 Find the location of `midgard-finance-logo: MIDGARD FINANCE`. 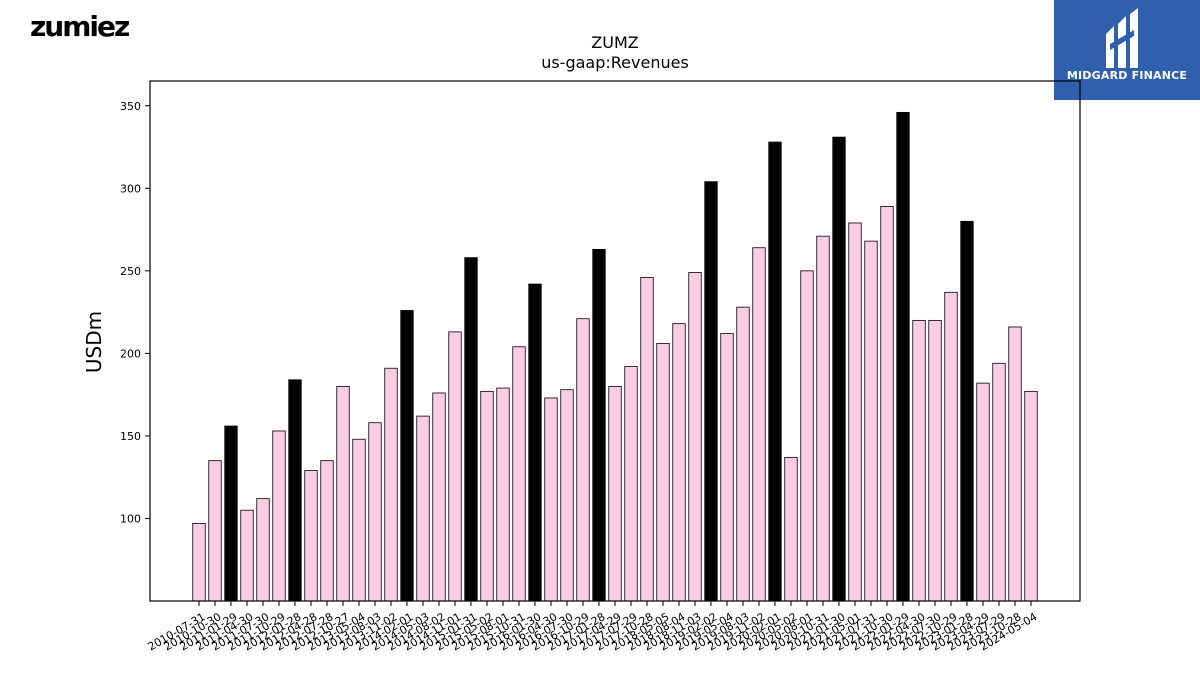

midgard-finance-logo: MIDGARD FINANCE is located at coordinates (1127, 50).